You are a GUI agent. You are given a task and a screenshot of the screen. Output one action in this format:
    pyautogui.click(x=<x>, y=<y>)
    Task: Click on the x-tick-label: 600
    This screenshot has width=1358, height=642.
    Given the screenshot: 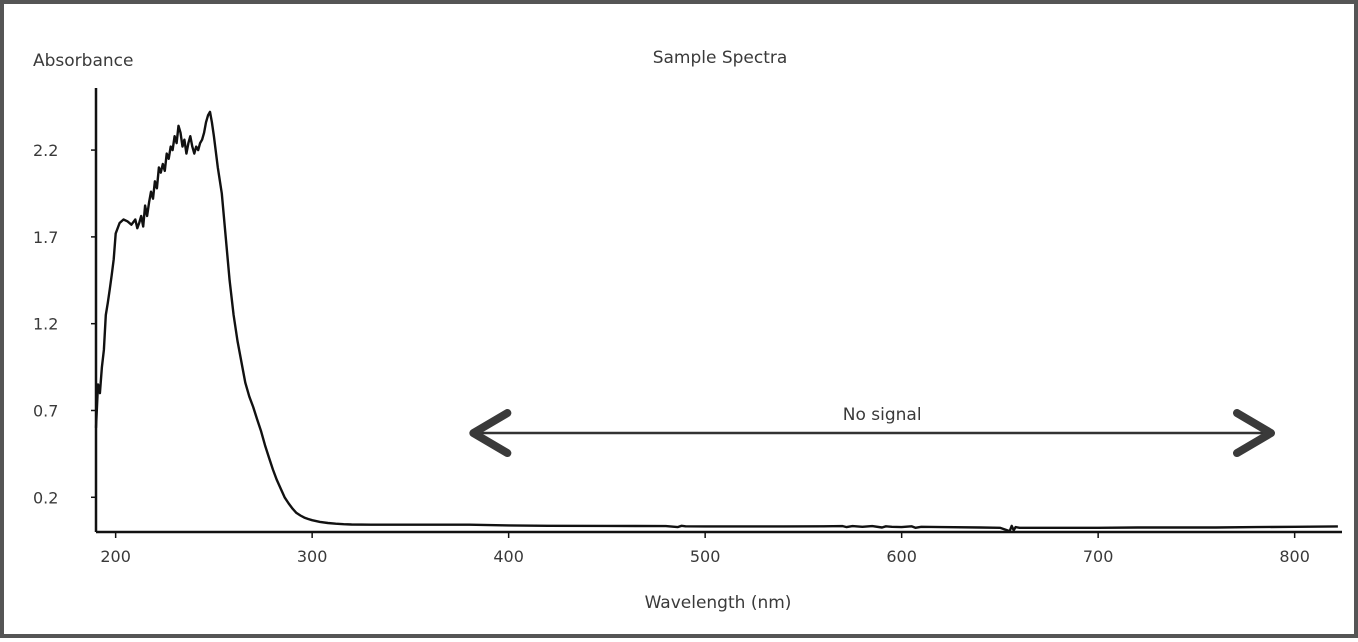 What is the action you would take?
    pyautogui.click(x=901, y=556)
    